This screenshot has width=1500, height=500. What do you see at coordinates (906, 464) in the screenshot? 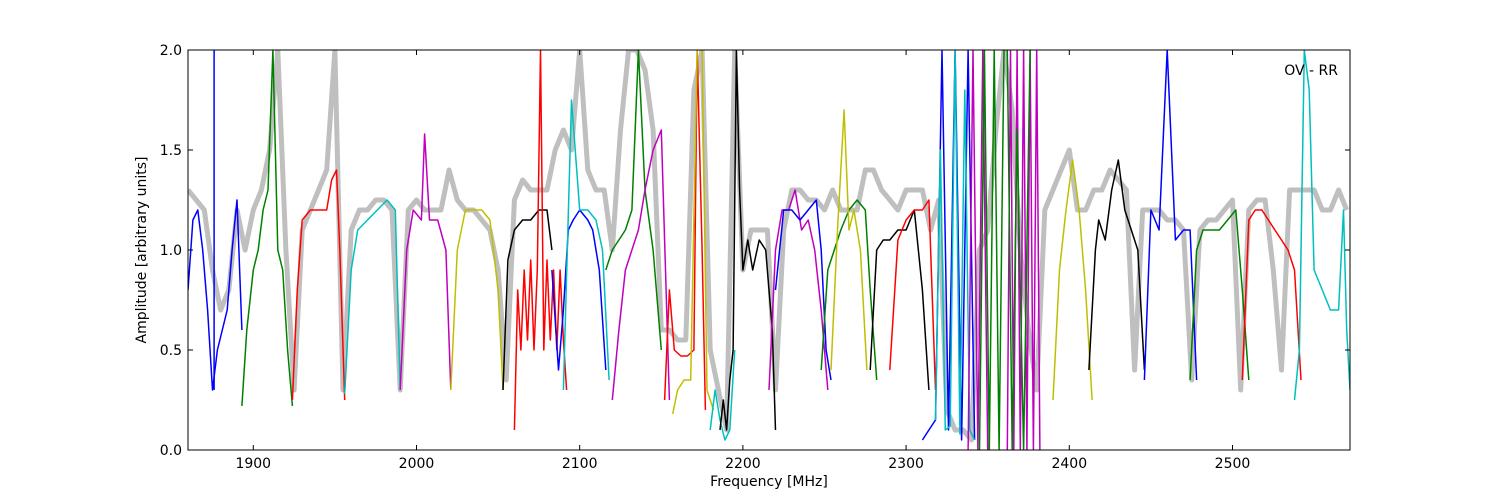
I see `x-tick-label: 2300` at bounding box center [906, 464].